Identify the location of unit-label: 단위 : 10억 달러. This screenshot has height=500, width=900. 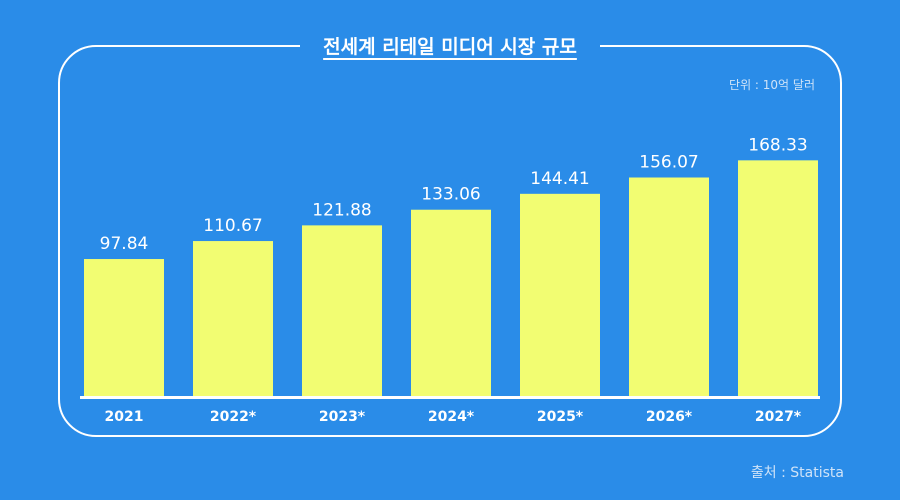
(772, 85).